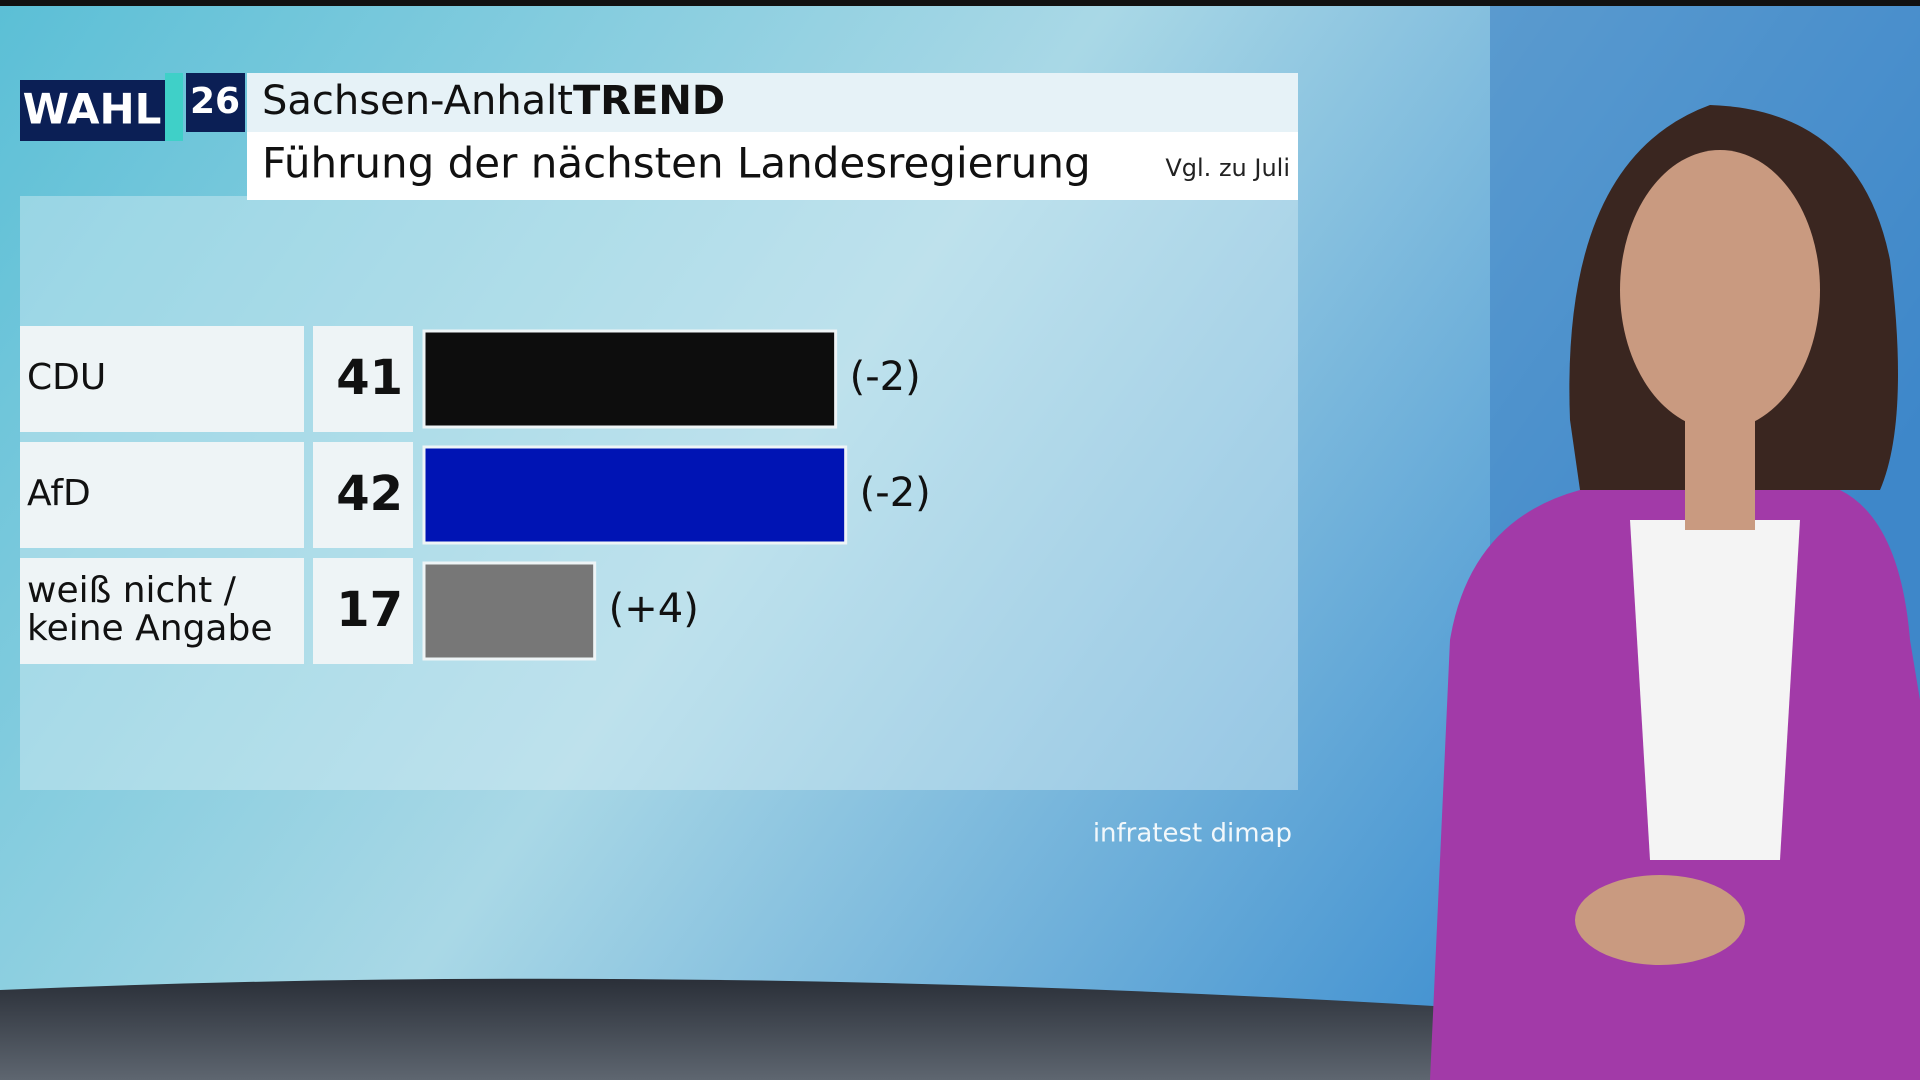  Describe the element at coordinates (649, 101) in the screenshot. I see `title-suffix: TREND` at that location.